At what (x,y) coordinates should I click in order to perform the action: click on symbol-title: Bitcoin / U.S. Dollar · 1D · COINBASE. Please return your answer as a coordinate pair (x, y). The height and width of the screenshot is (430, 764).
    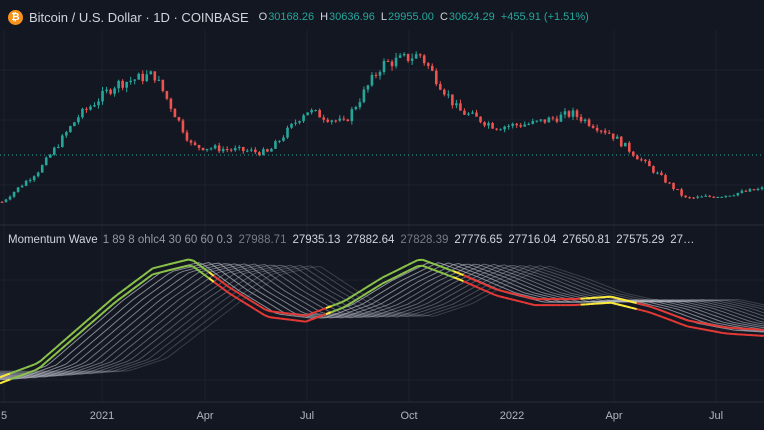
    Looking at the image, I should click on (139, 17).